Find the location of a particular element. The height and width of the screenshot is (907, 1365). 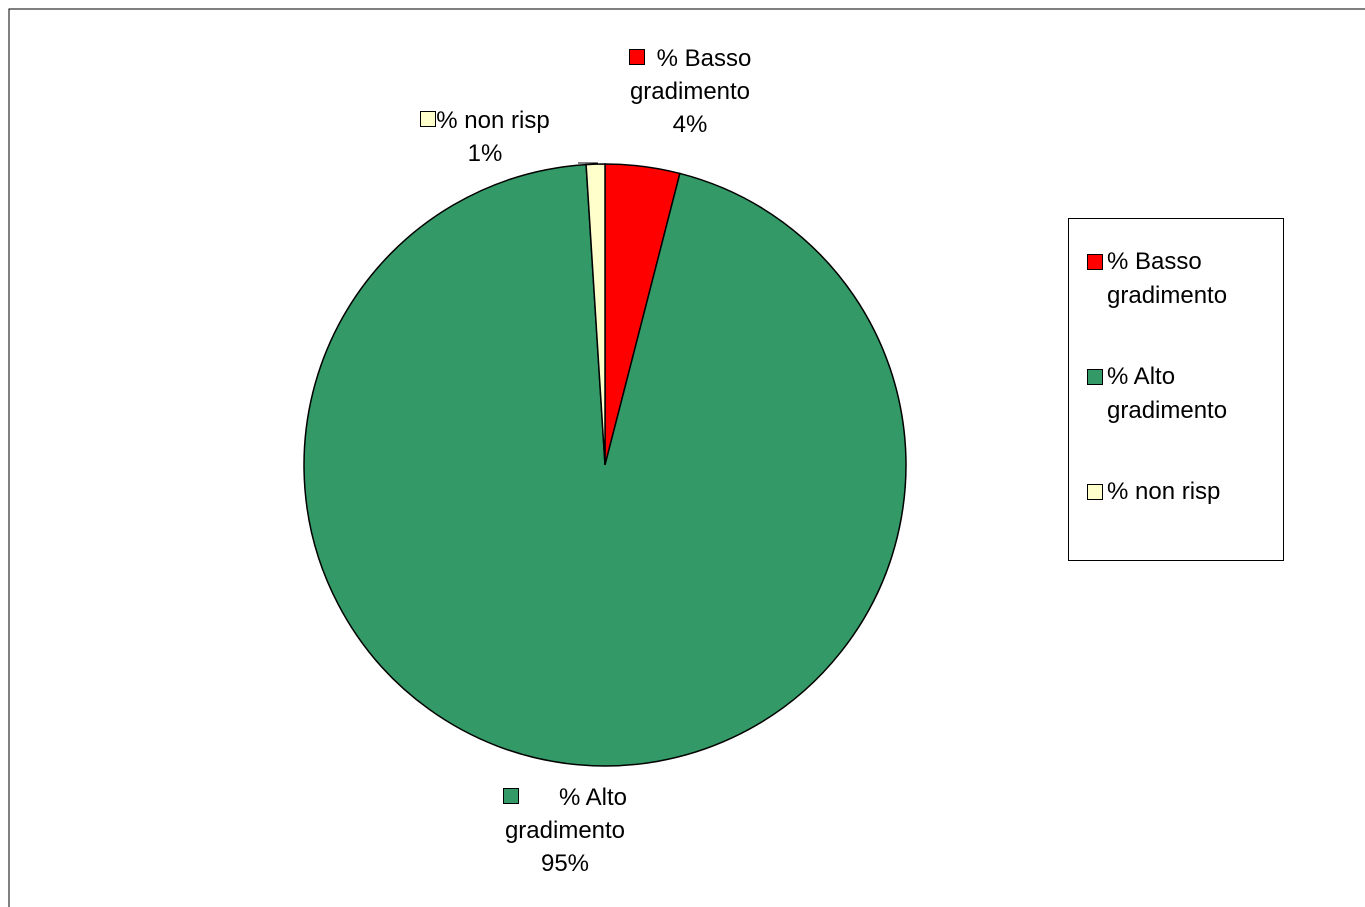

data-label: % non risp 1% is located at coordinates (485, 137).